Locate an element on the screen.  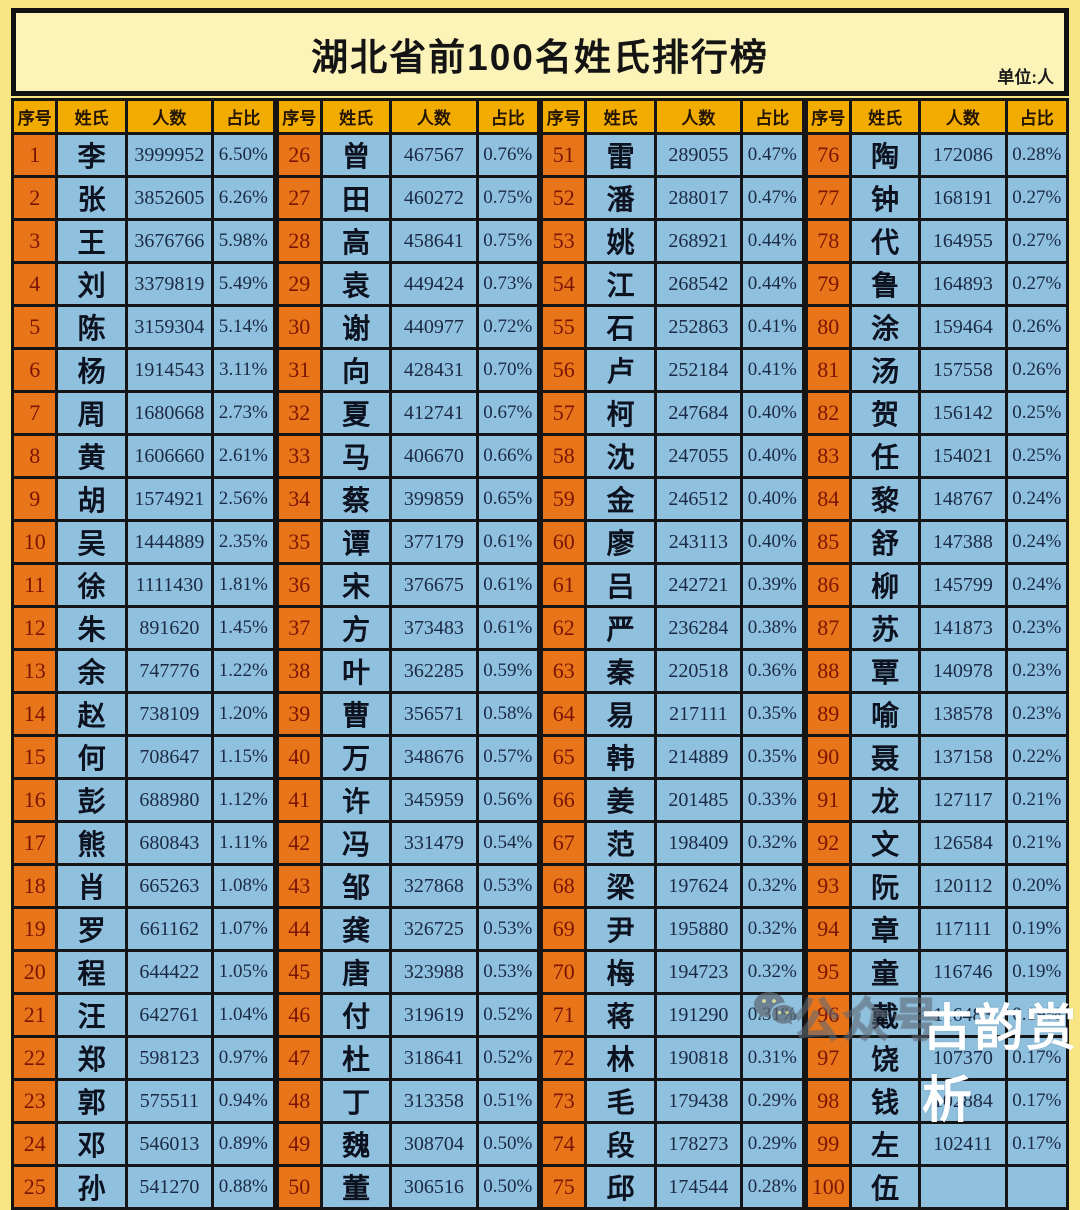
surname-cell: 黄 is located at coordinates (91, 456).